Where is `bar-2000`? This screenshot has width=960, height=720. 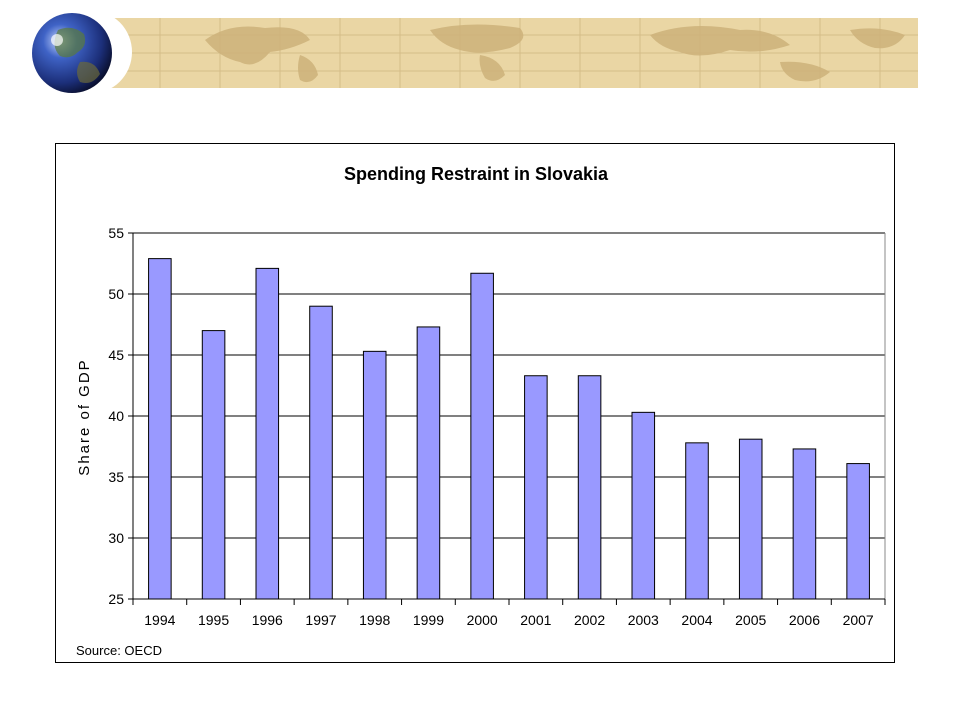 bar-2000 is located at coordinates (482, 436).